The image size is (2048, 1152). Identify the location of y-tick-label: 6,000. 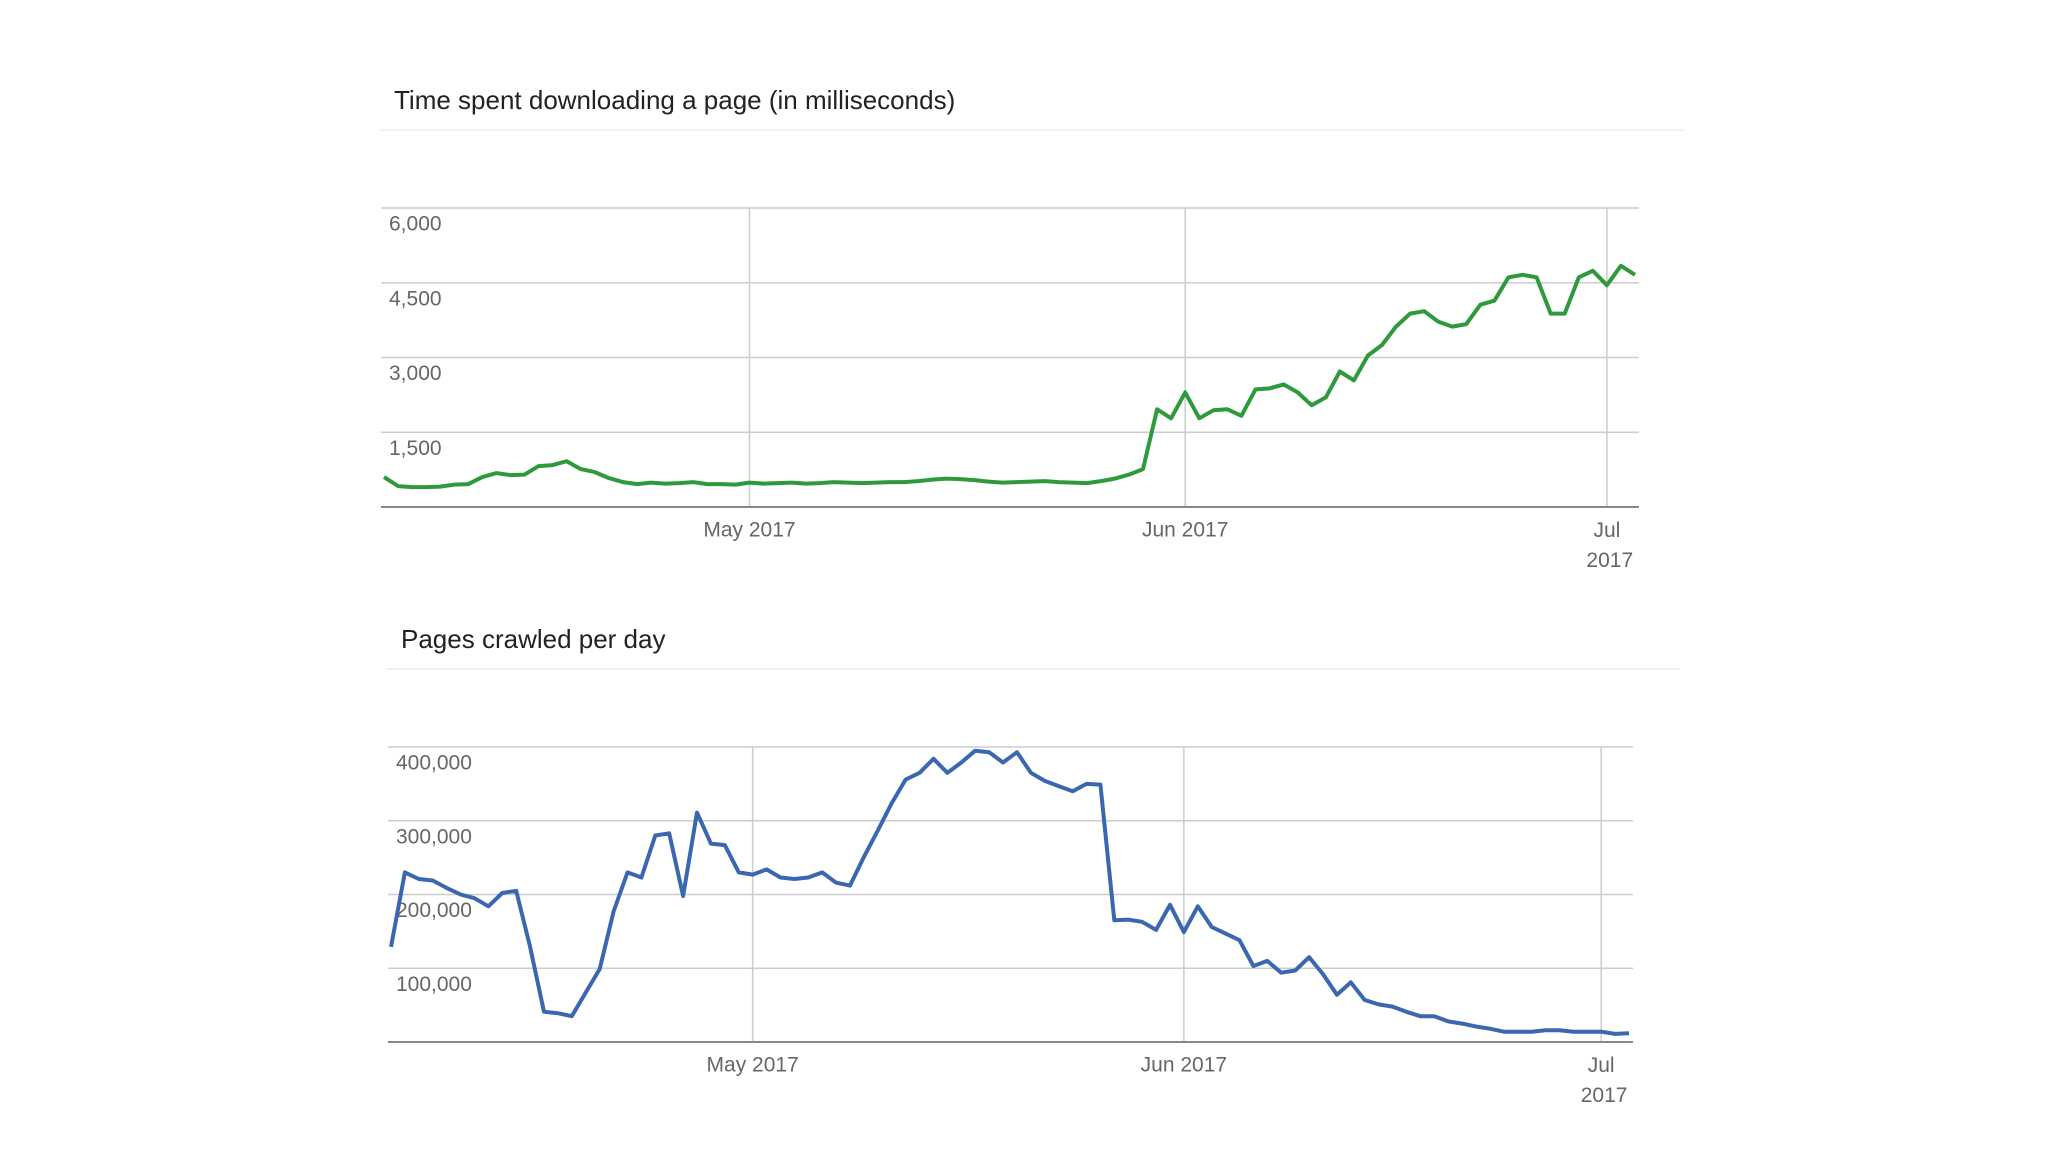
(415, 224).